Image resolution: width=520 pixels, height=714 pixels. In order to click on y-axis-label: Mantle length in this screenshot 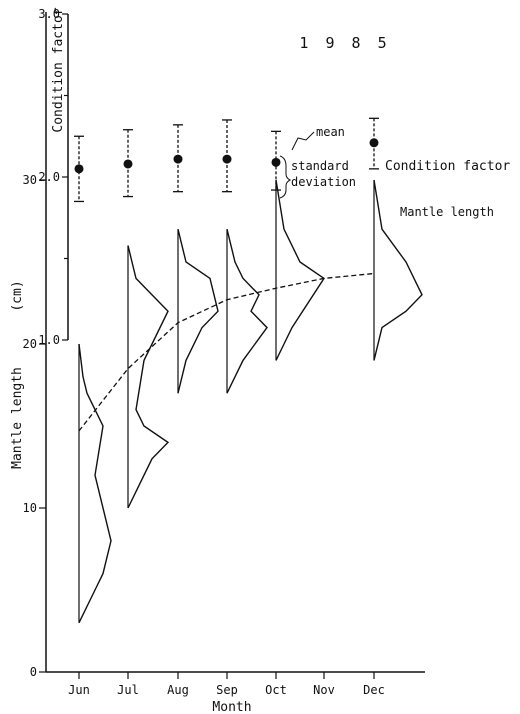, I will do `click(17, 418)`.